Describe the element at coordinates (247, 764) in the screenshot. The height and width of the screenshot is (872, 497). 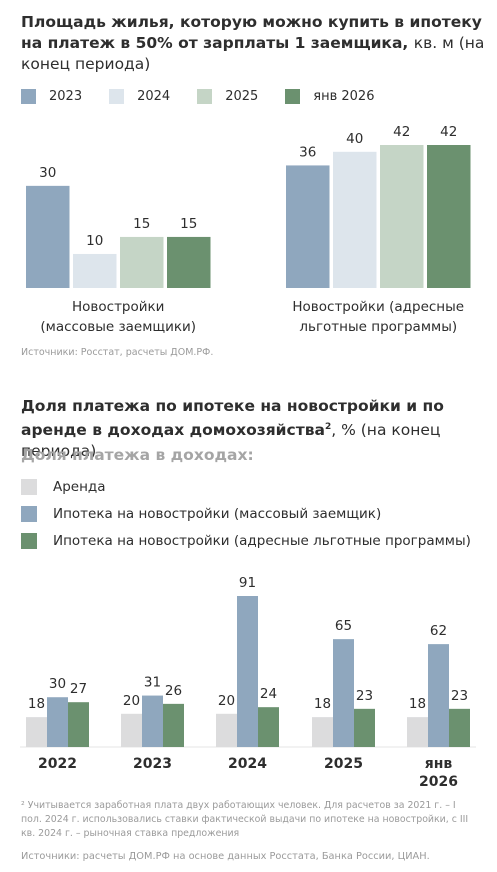
I see `category-label: 2024` at that location.